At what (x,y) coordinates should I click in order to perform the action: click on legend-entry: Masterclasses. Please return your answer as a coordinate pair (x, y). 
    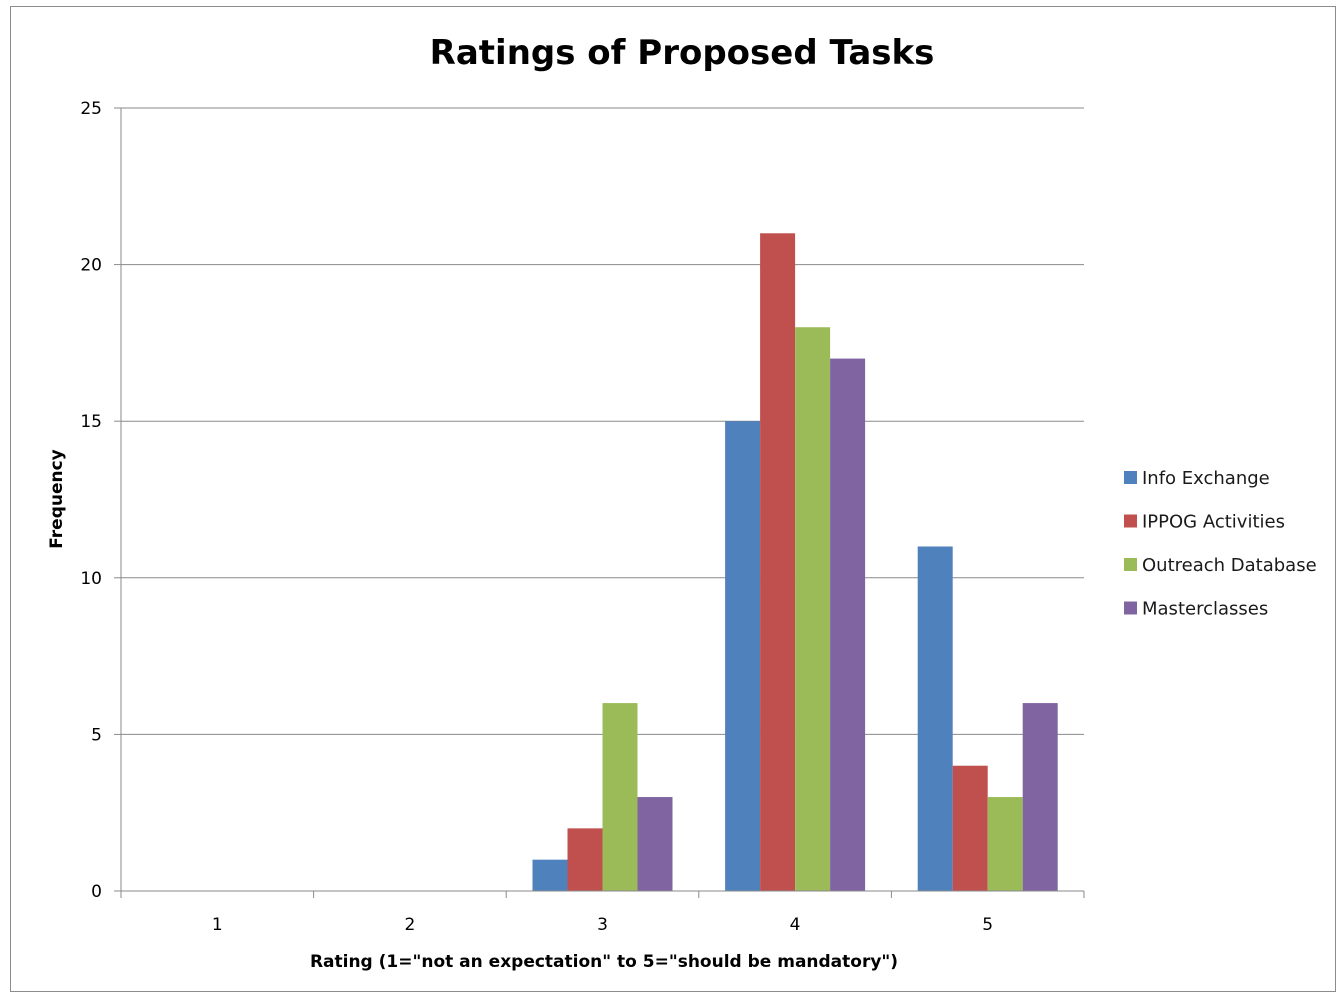
    Looking at the image, I should click on (1205, 609).